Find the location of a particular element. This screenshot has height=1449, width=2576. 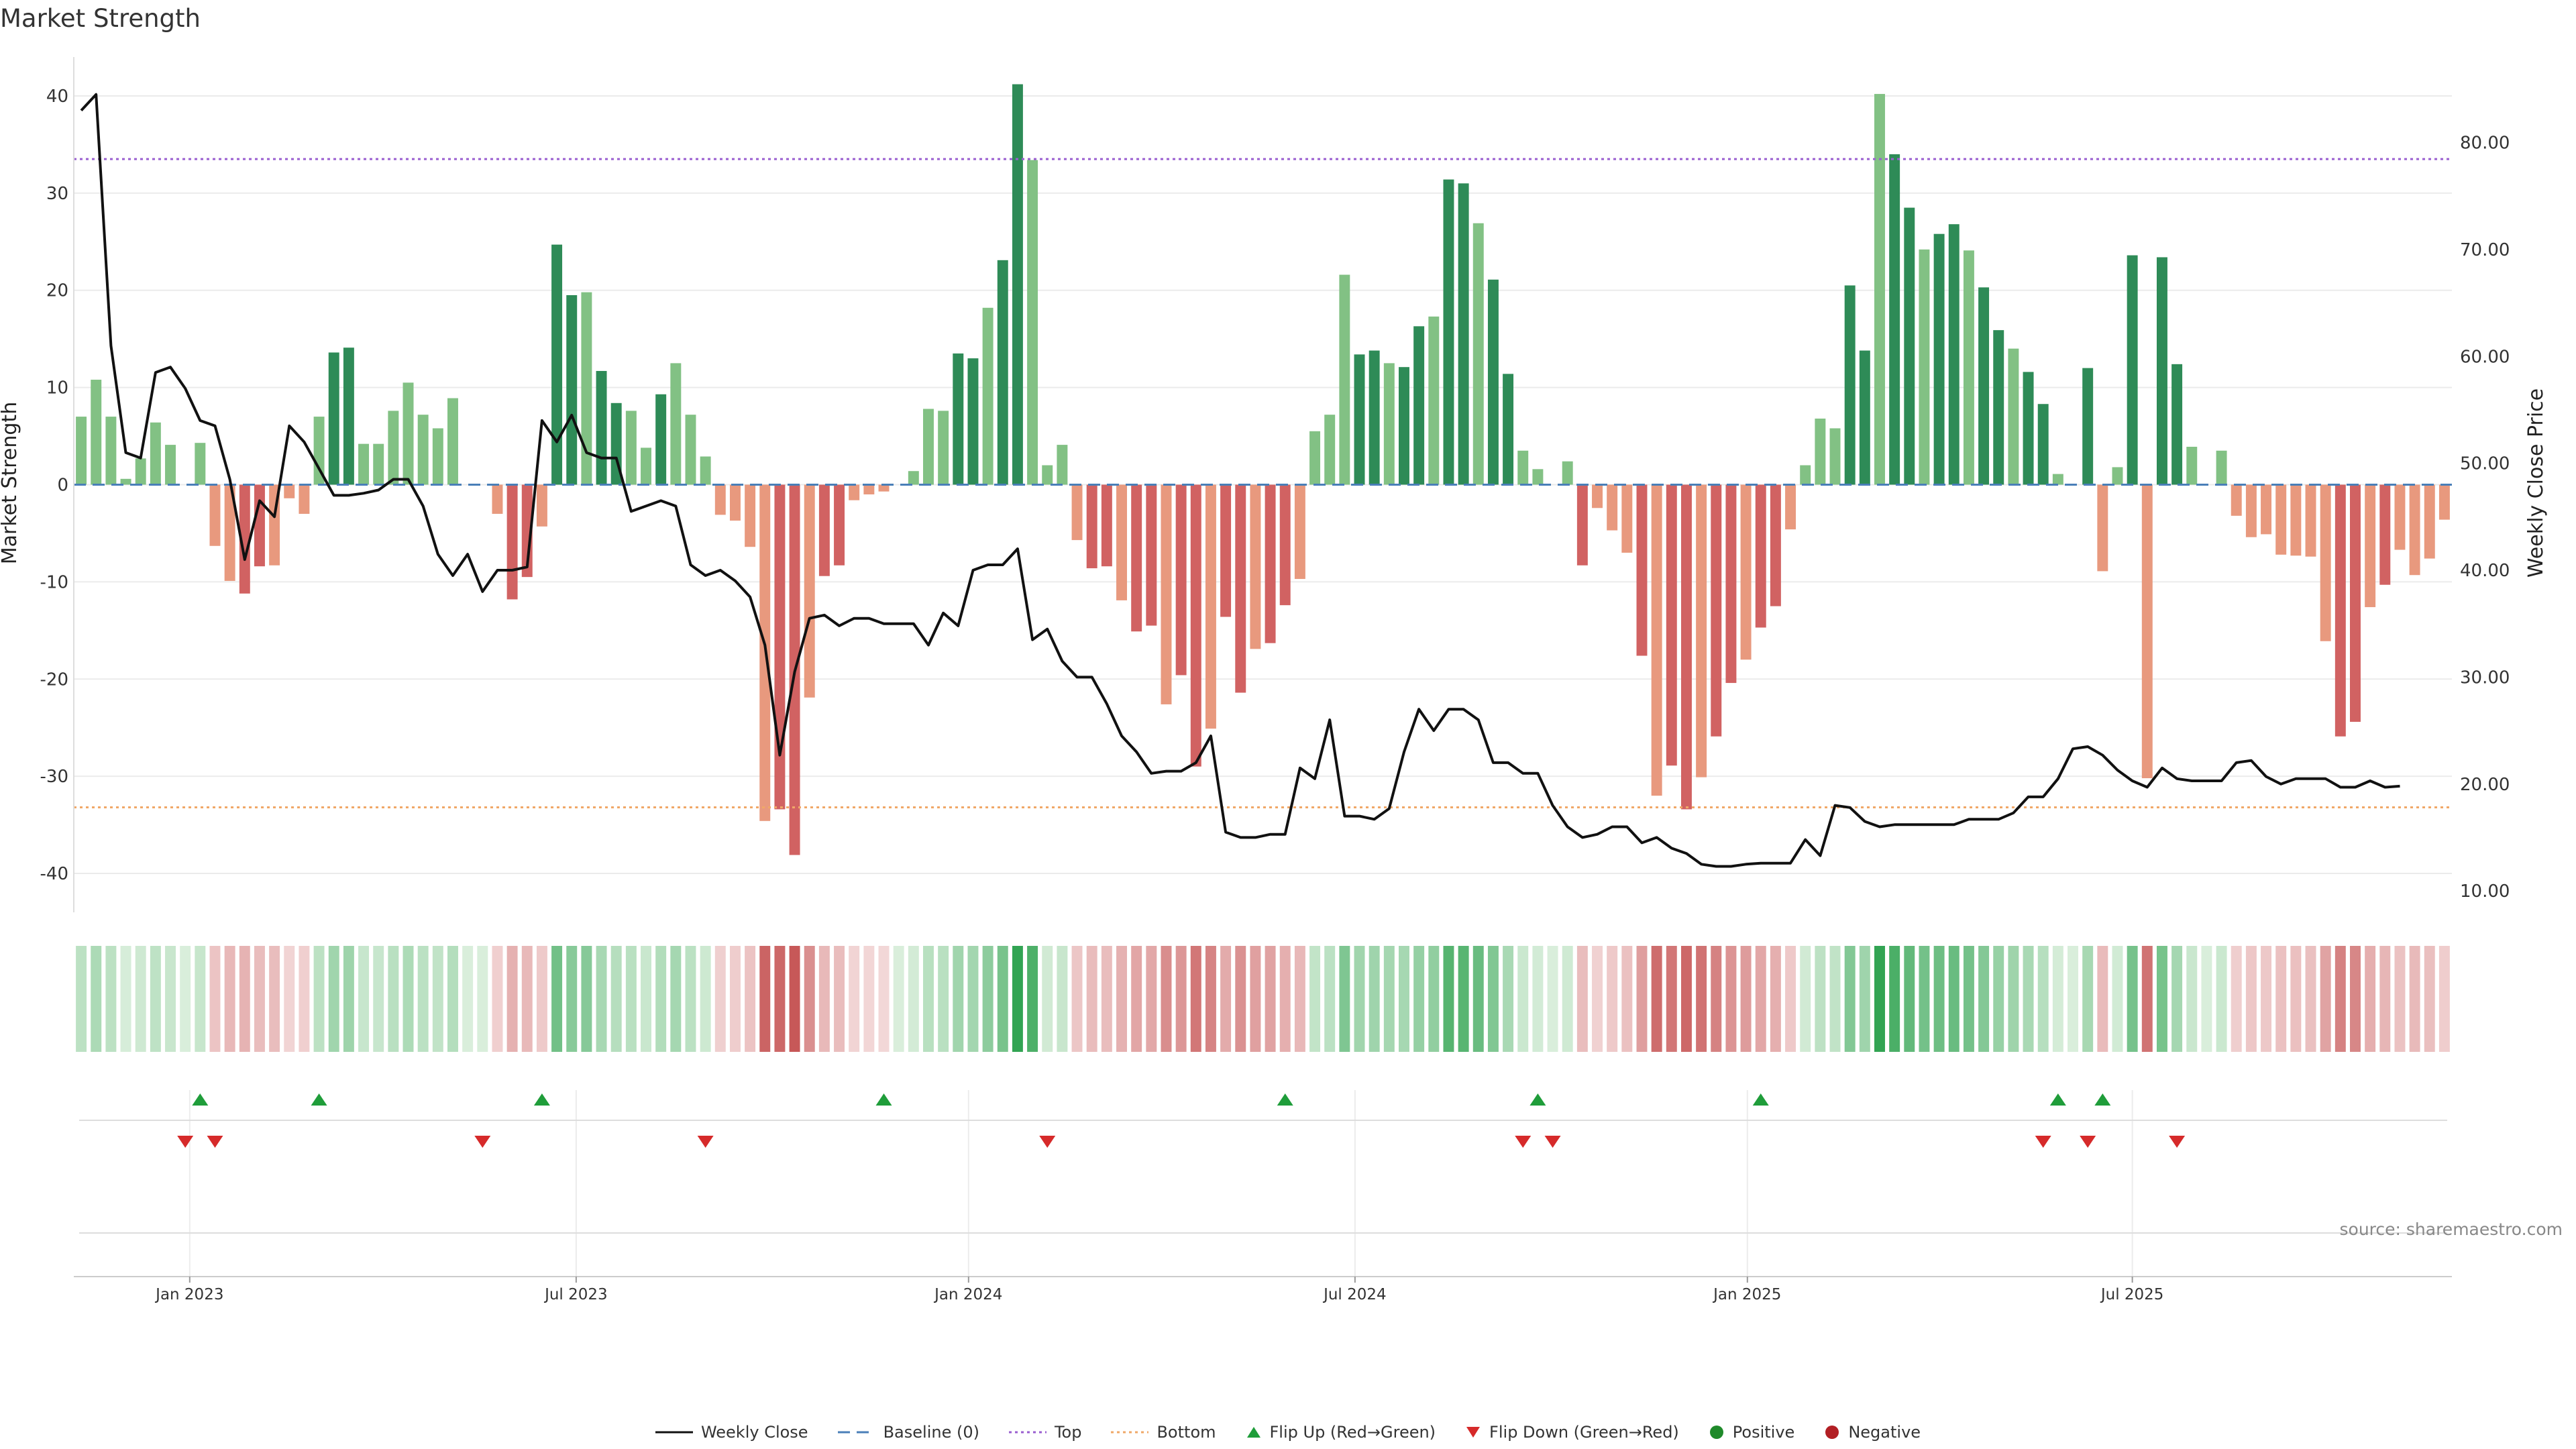

strength-heat-strip is located at coordinates (1263, 999).